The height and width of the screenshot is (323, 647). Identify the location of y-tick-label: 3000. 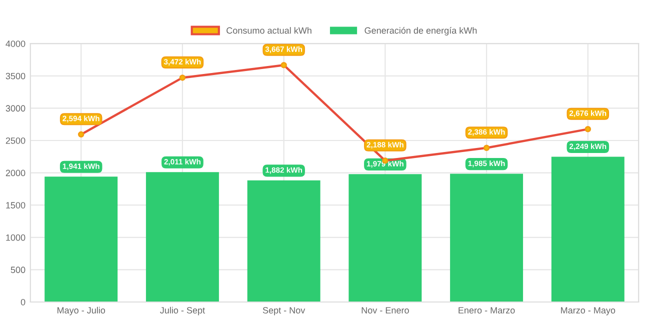
(16, 108).